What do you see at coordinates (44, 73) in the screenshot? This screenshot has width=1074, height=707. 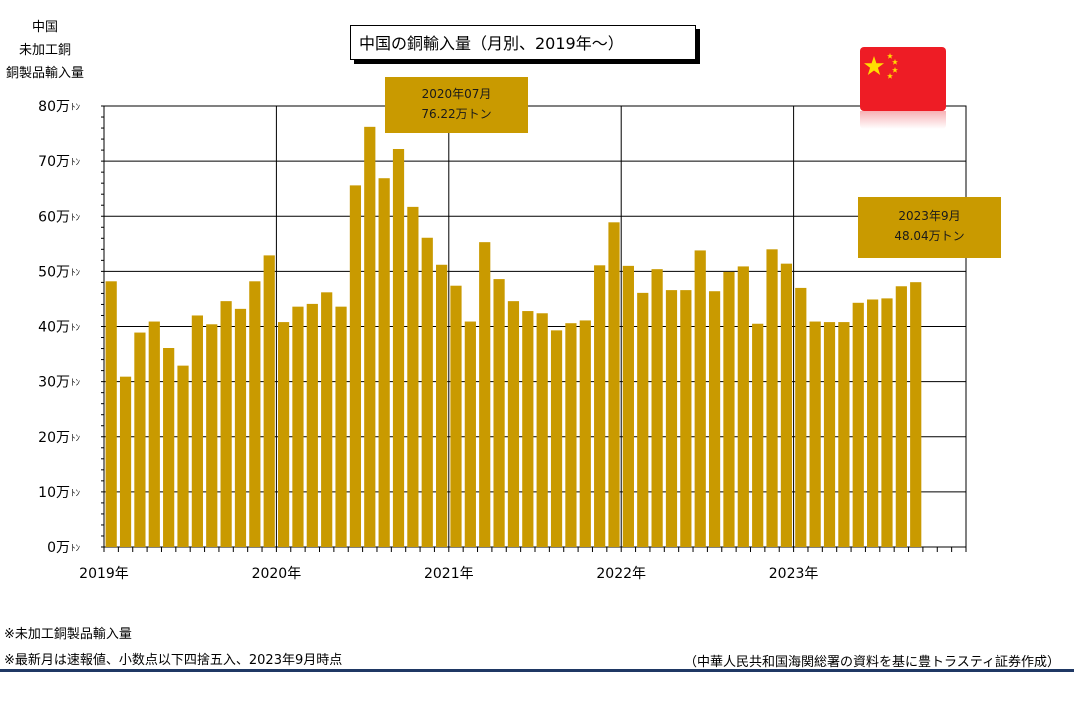 I see `y-axis-caption-line: 銅製品輸入量` at bounding box center [44, 73].